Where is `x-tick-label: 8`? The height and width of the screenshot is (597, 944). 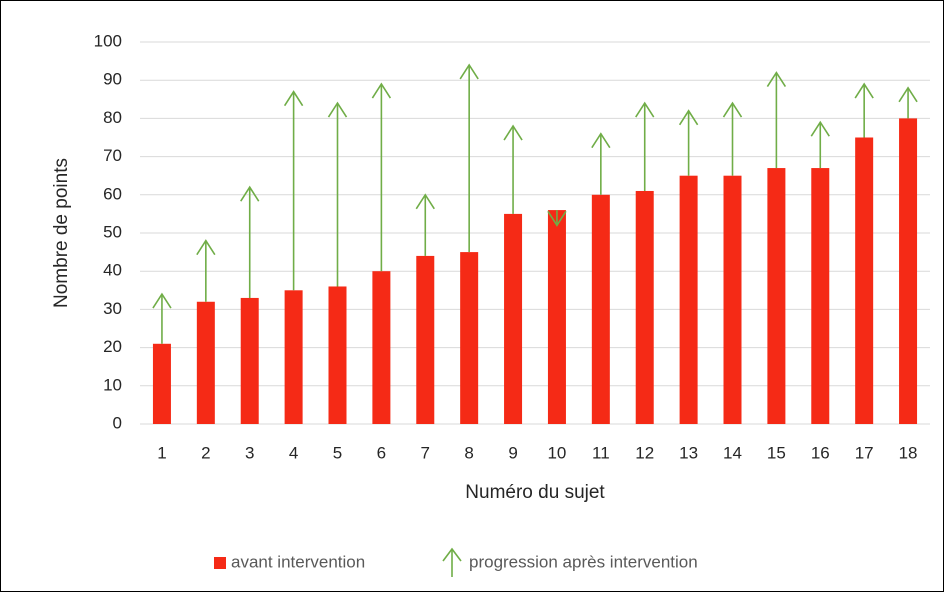 x-tick-label: 8 is located at coordinates (468, 452).